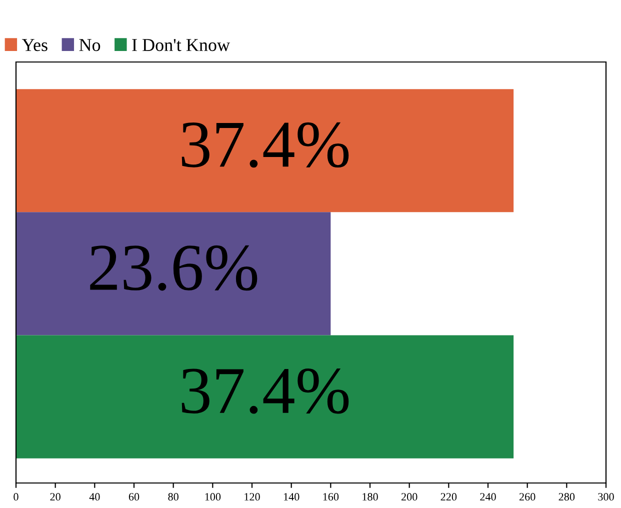  What do you see at coordinates (134, 497) in the screenshot?
I see `x-tick-label: 60` at bounding box center [134, 497].